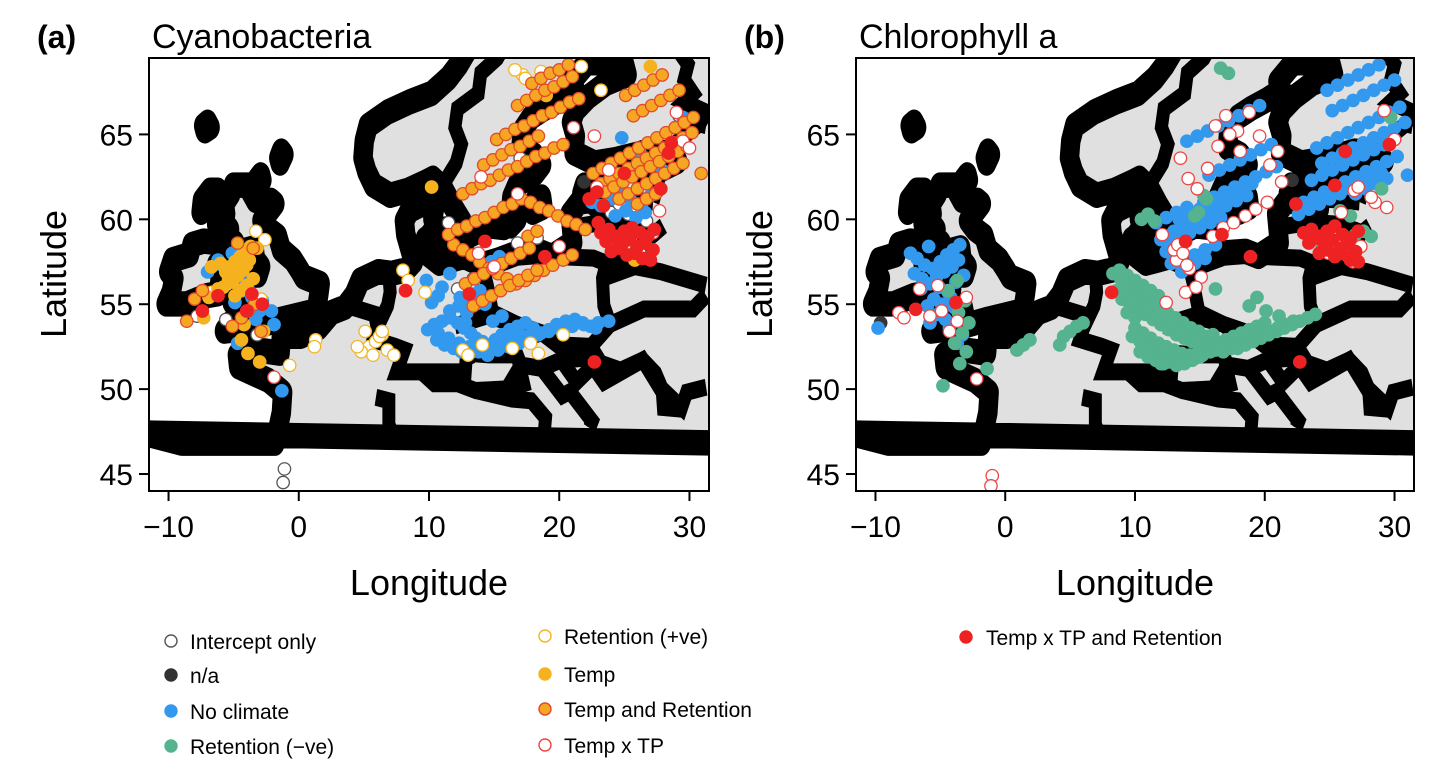 This screenshot has width=1451, height=782. Describe the element at coordinates (658, 710) in the screenshot. I see `legend-label-tempret: Temp and Retention` at that location.